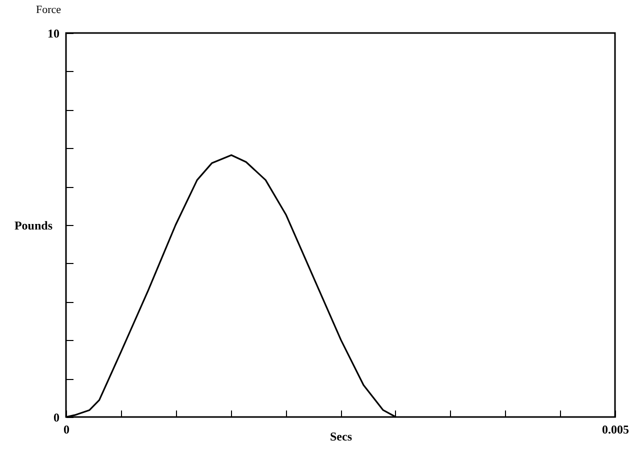 The width and height of the screenshot is (636, 453). What do you see at coordinates (615, 429) in the screenshot?
I see `x-tick-label: 0.005` at bounding box center [615, 429].